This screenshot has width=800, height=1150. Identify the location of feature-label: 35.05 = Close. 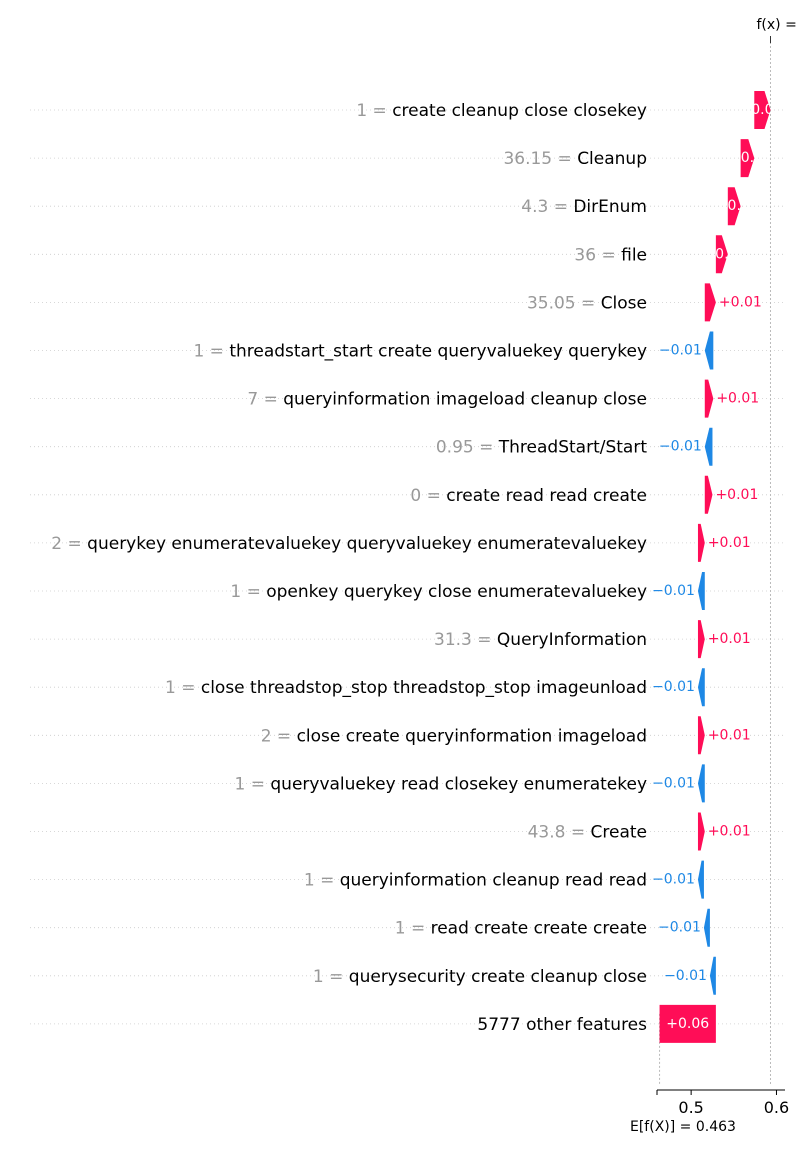
(587, 303).